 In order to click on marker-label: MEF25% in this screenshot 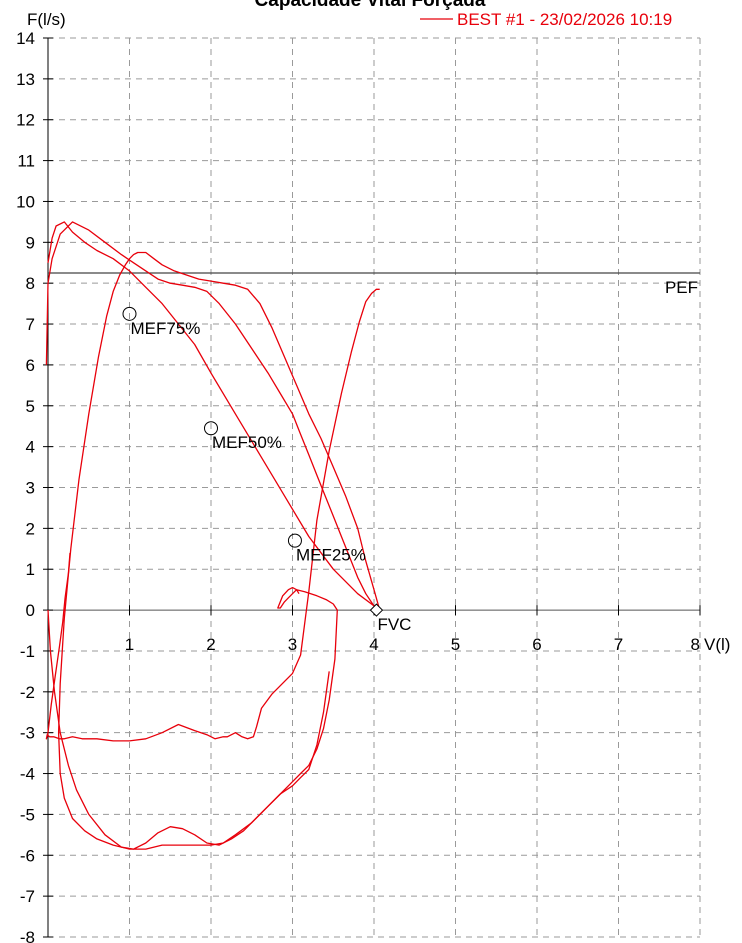, I will do `click(331, 555)`.